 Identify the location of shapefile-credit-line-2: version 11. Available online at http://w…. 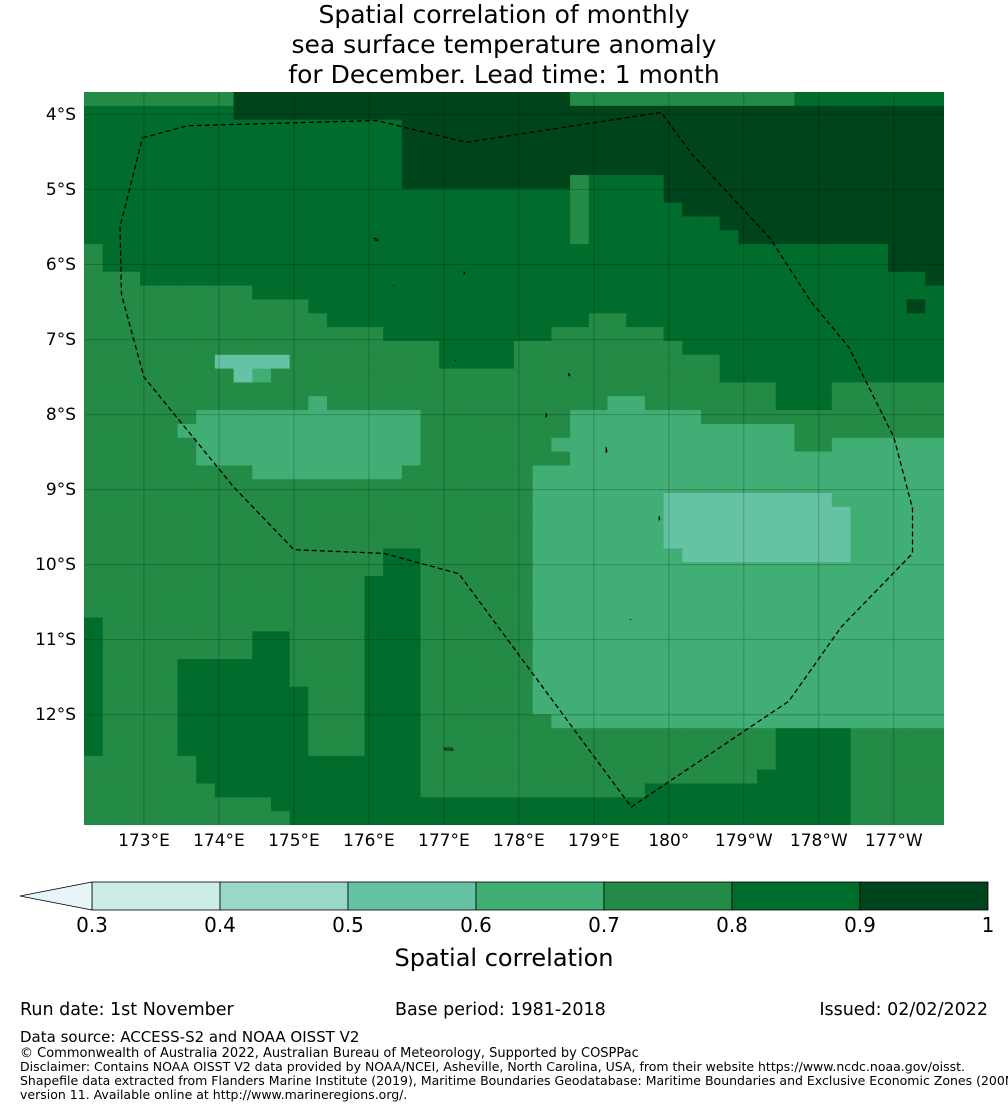
(214, 1094).